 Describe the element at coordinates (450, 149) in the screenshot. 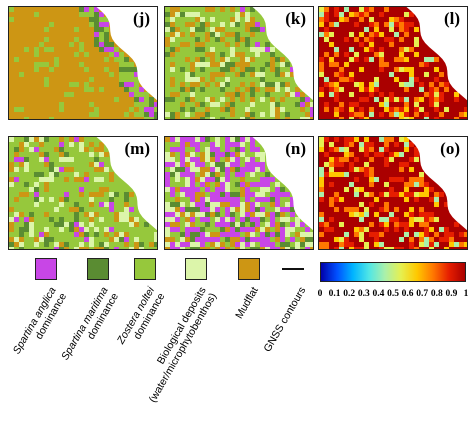

I see `panel-label-o: (o)` at that location.